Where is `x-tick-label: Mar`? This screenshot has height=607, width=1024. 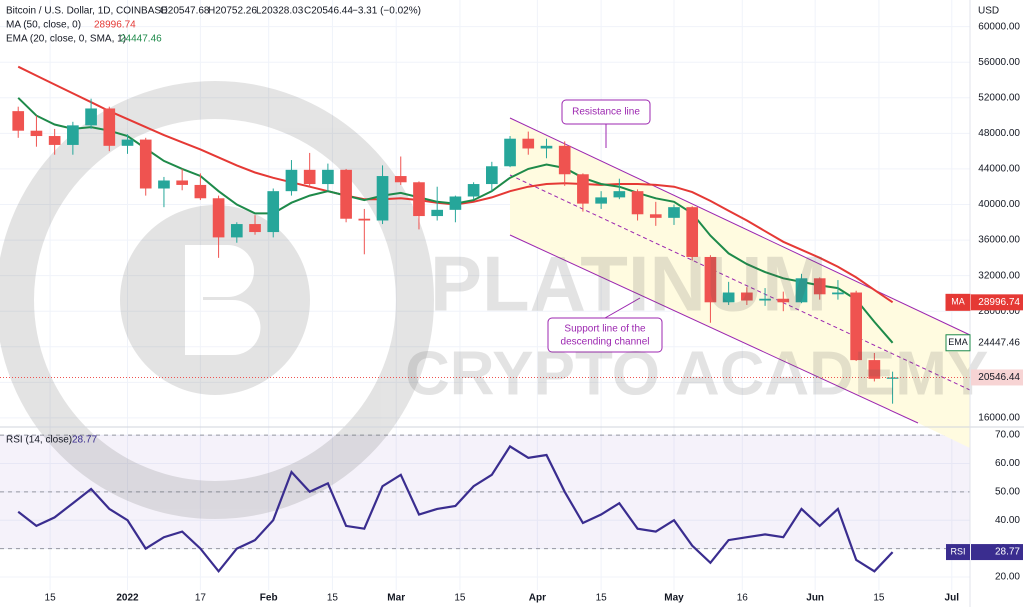 x-tick-label: Mar is located at coordinates (396, 598).